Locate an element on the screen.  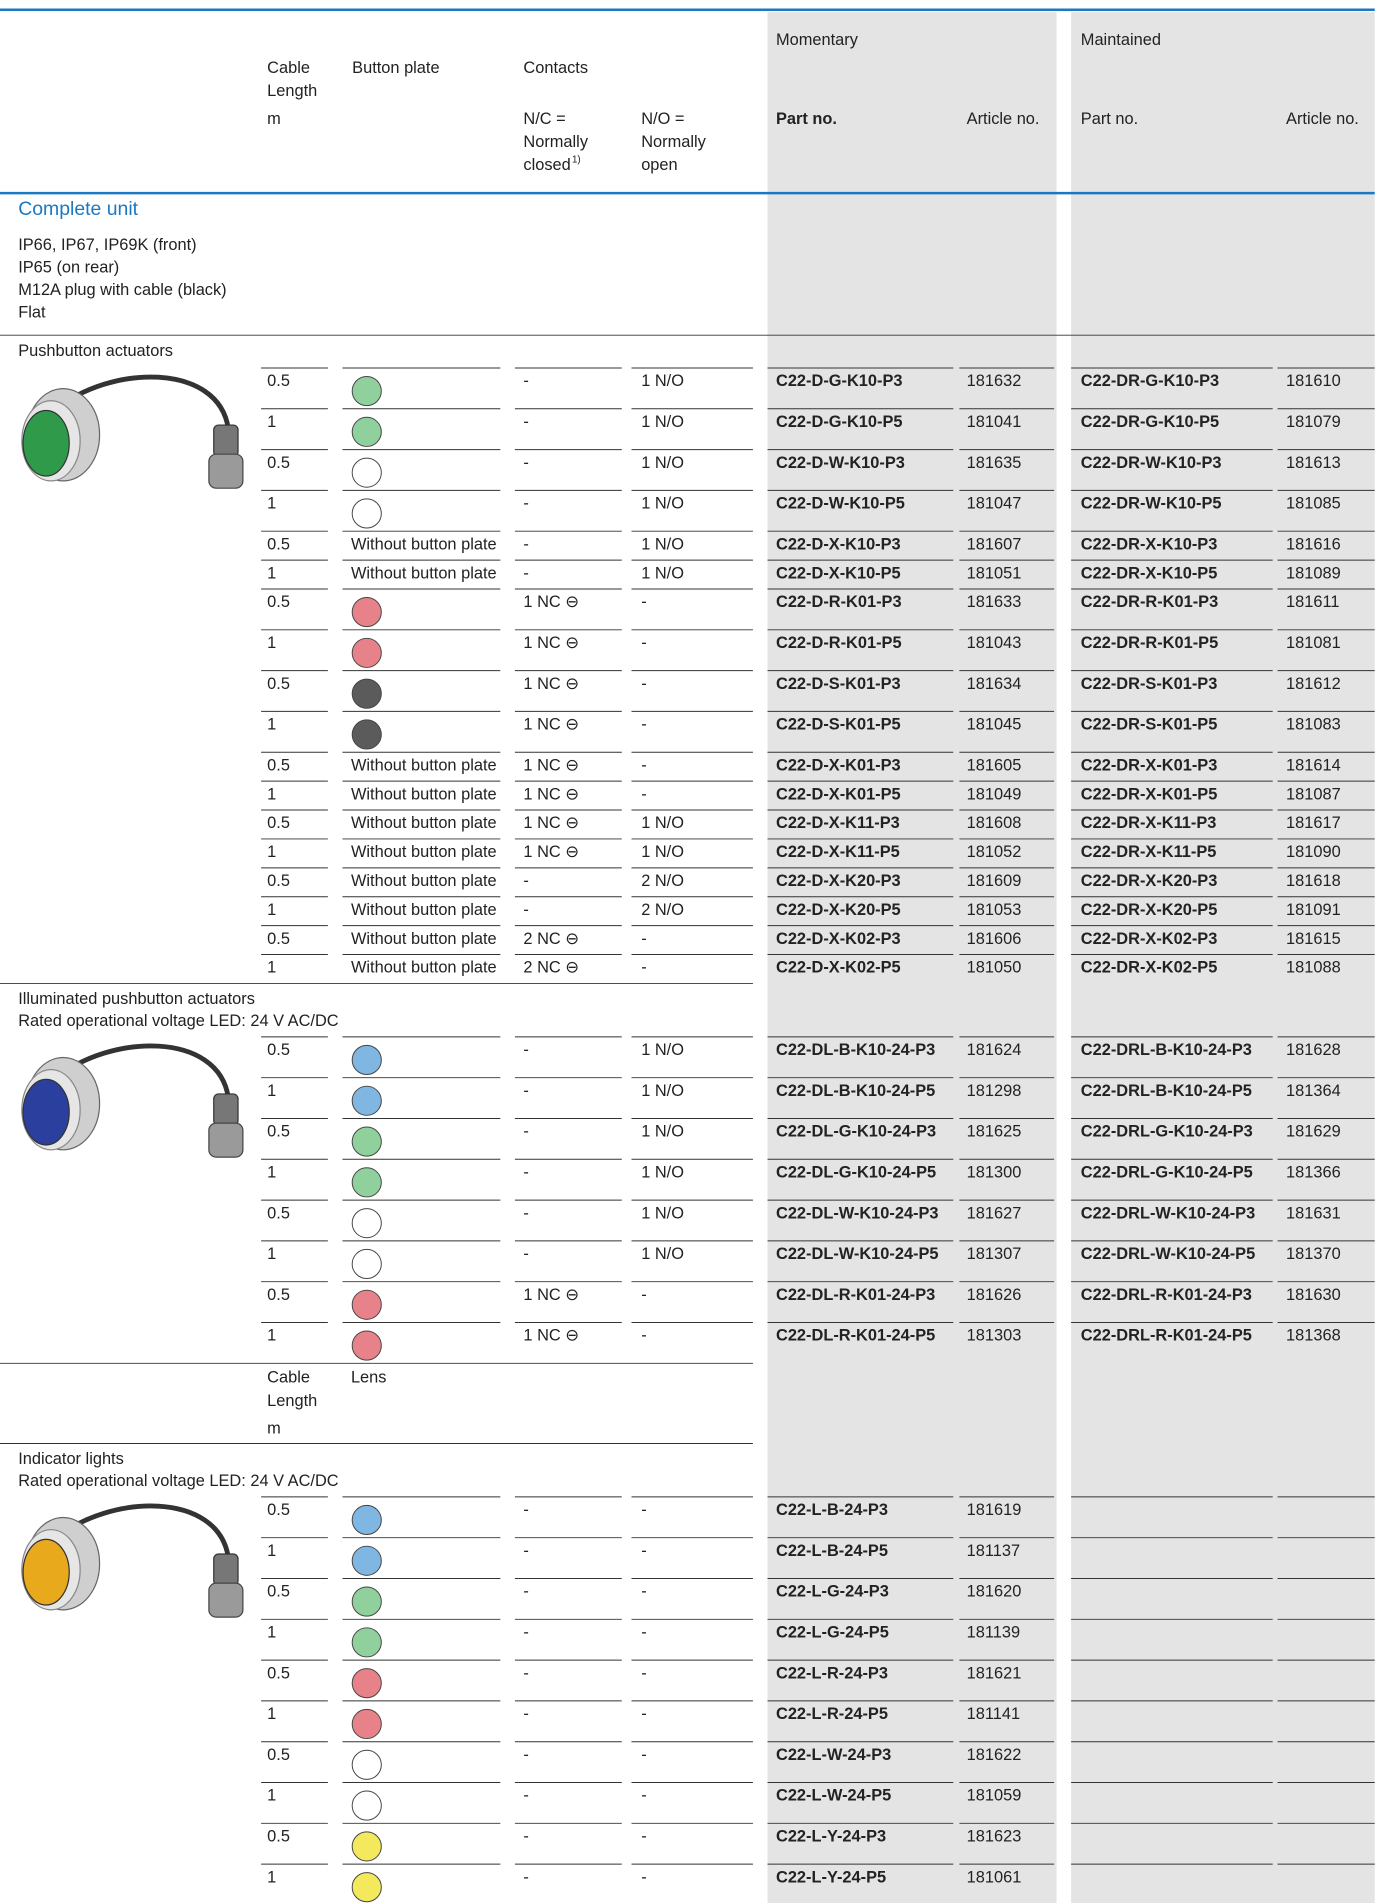
cell: C22-D-X-K11-P5 is located at coordinates (838, 852).